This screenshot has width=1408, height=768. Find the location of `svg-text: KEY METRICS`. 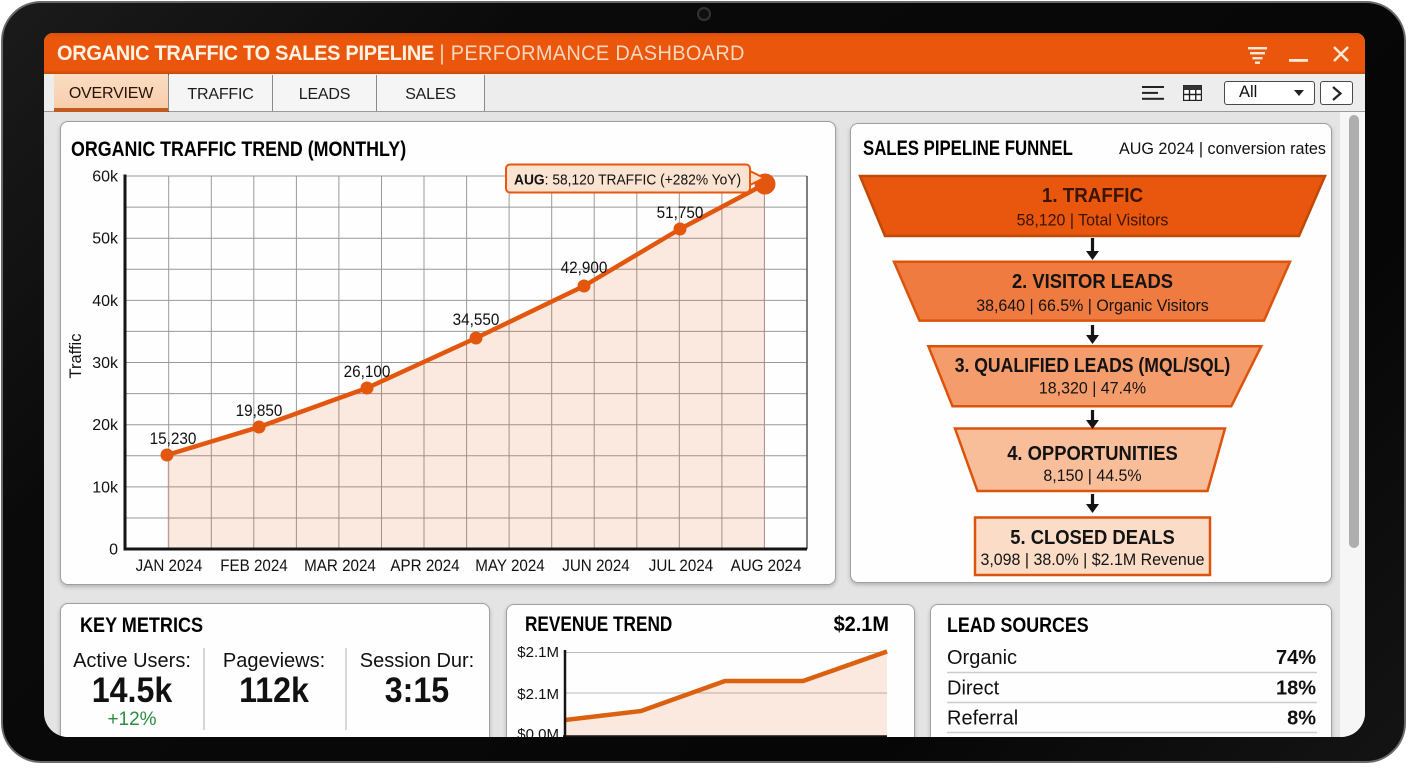

svg-text: KEY METRICS is located at coordinates (141, 626).